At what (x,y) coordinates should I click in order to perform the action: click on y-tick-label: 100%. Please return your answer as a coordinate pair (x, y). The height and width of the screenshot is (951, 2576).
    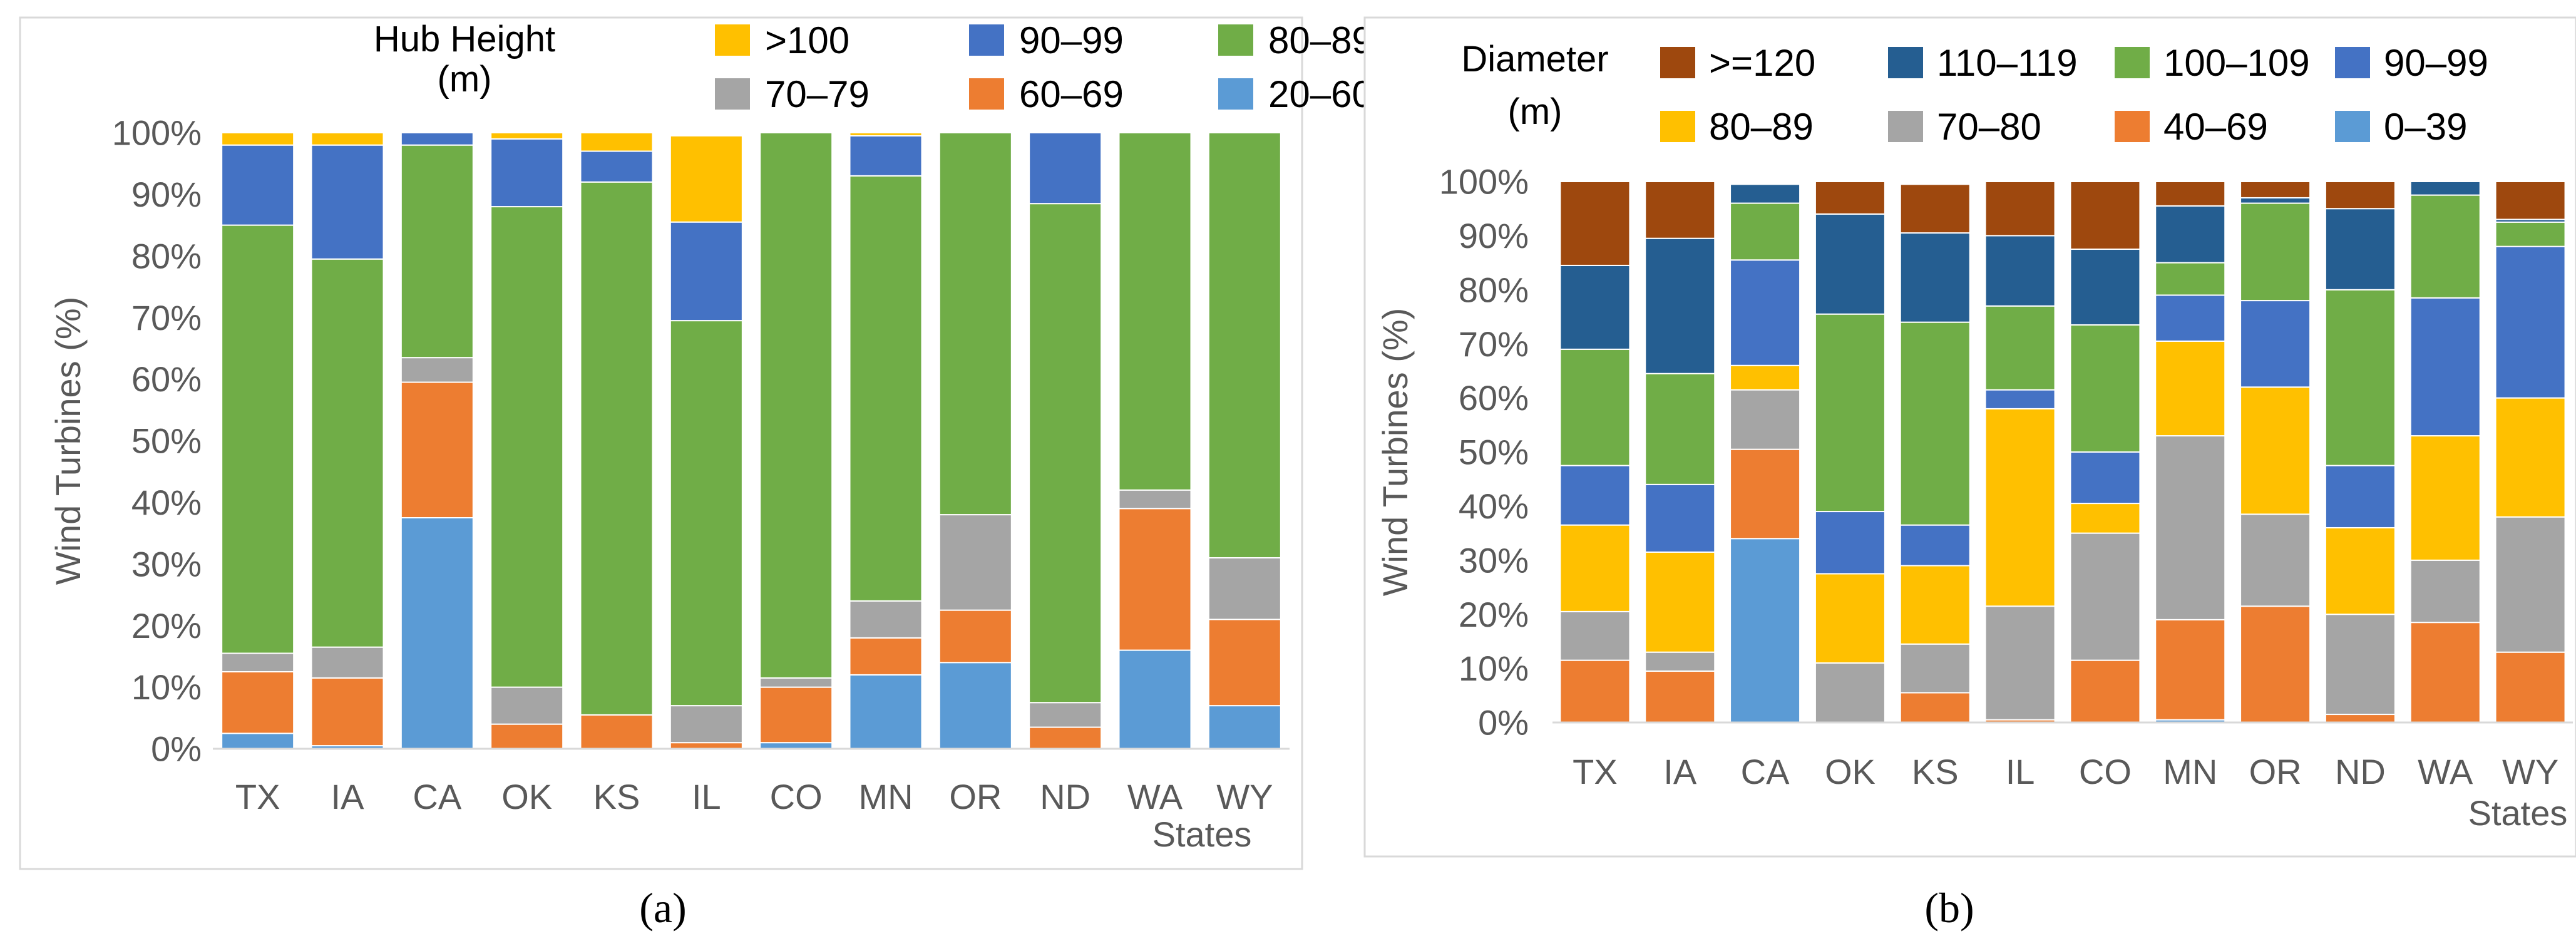
    Looking at the image, I should click on (1484, 182).